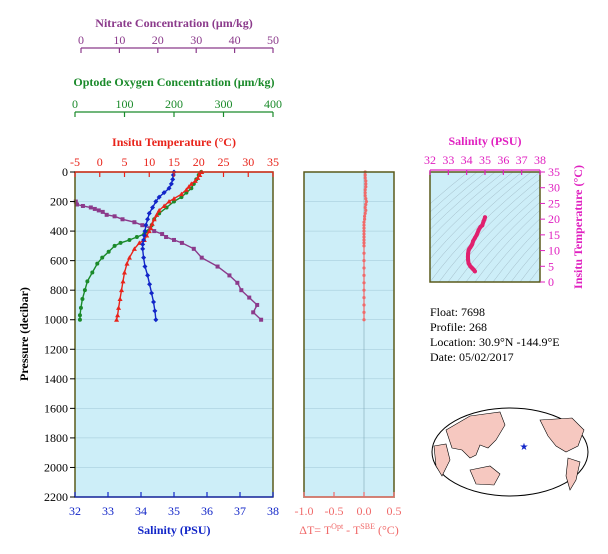 Image resolution: width=608 pixels, height=554 pixels. Describe the element at coordinates (510, 452) in the screenshot. I see `world-map: ★` at that location.